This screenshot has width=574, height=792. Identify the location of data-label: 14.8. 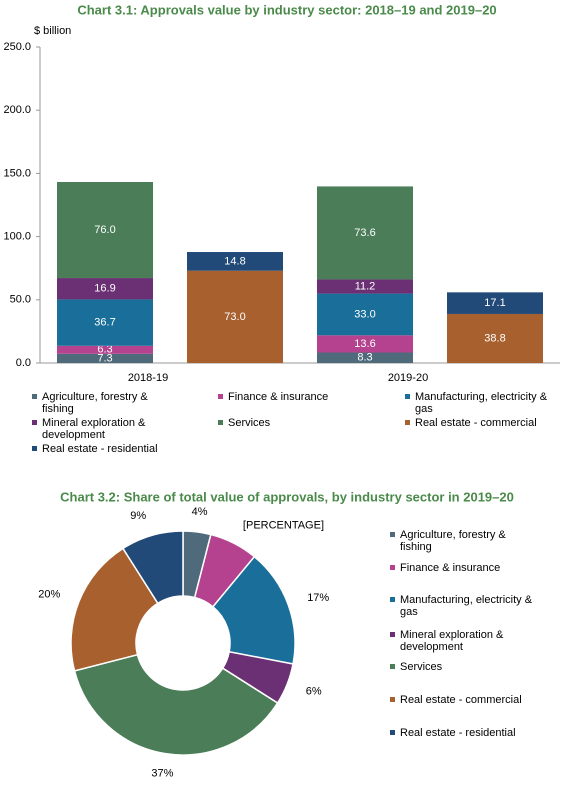
(234, 261).